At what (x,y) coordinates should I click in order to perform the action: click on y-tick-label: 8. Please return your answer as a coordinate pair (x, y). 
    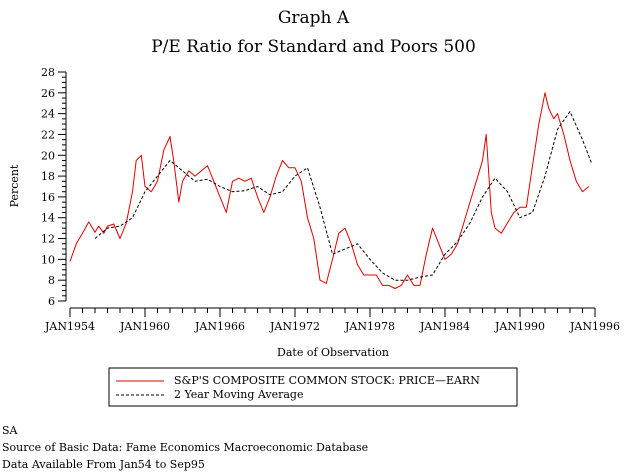
    Looking at the image, I should click on (51, 280).